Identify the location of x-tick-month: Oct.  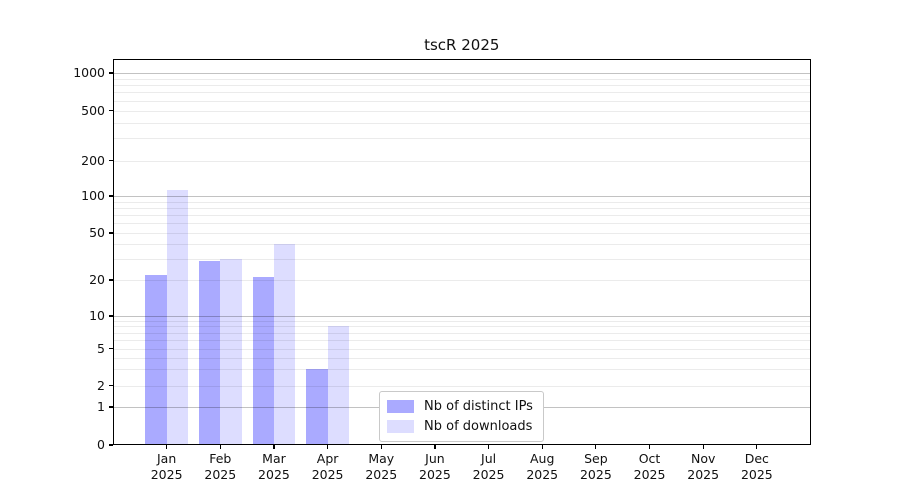
(649, 458).